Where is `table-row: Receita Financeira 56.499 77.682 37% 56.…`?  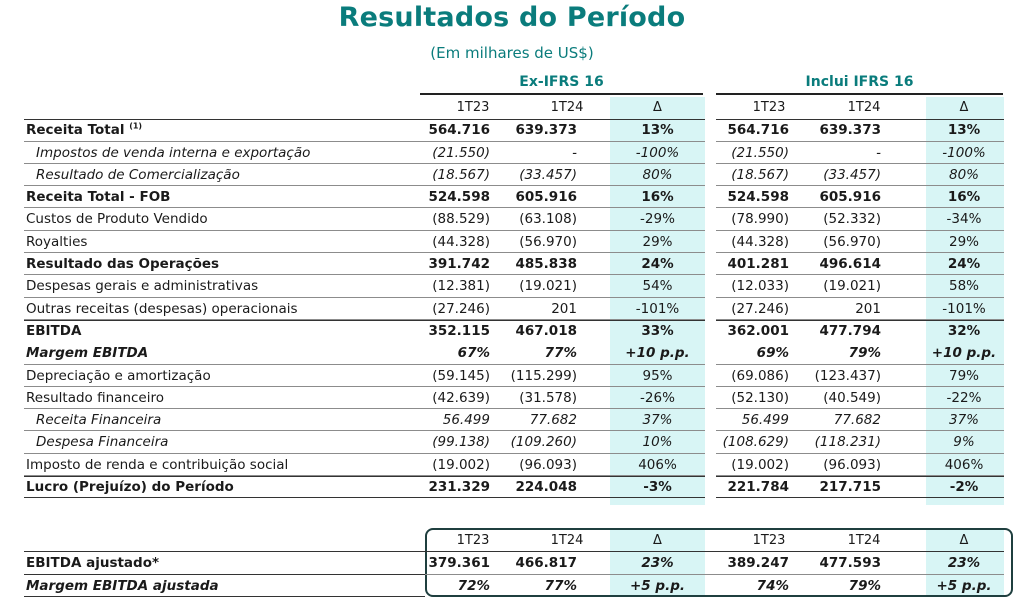
table-row: Receita Financeira 56.499 77.682 37% 56.… is located at coordinates (514, 420).